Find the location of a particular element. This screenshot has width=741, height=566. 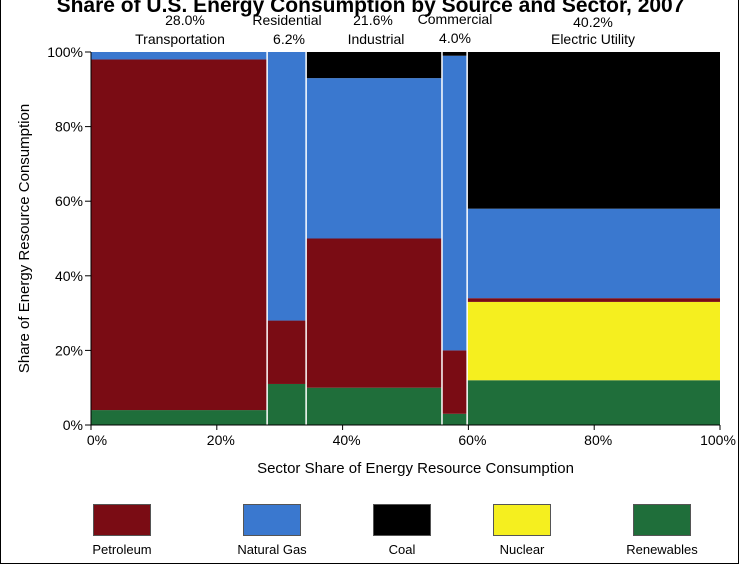

segment-electric-utility-renewables is located at coordinates (593, 402).